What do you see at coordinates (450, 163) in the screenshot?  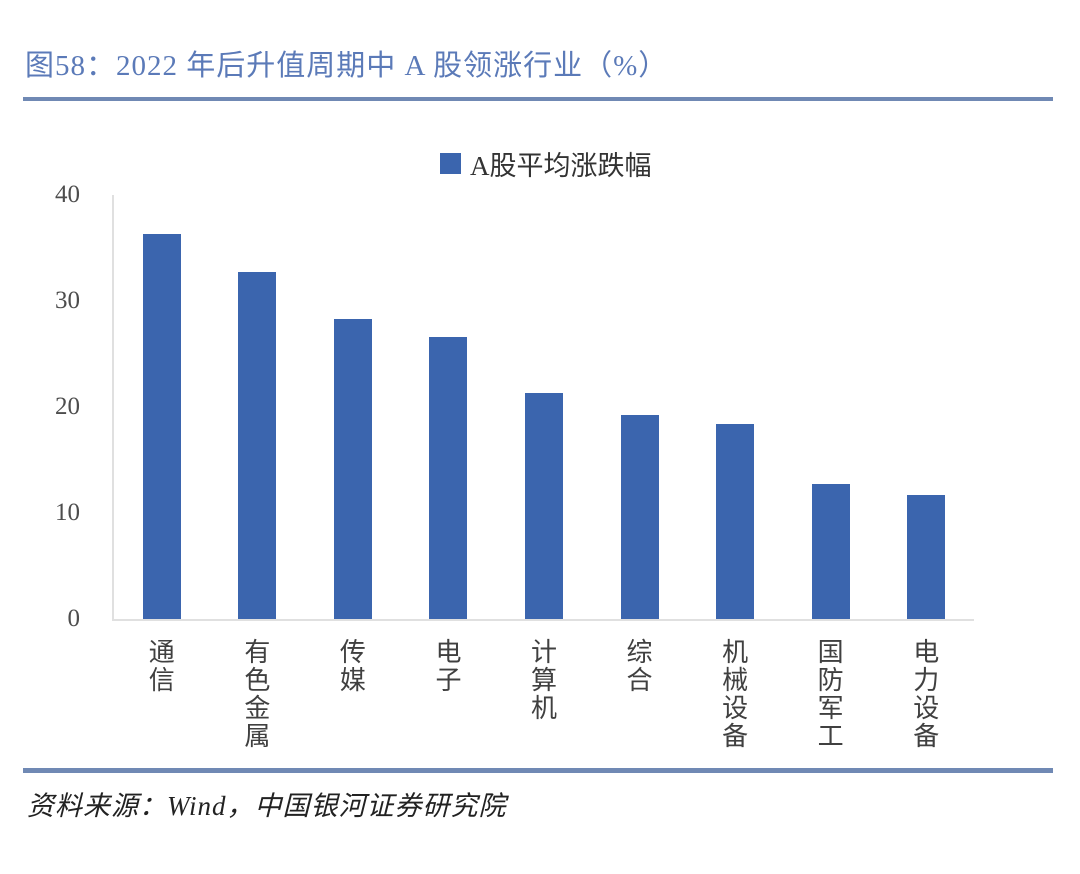 I see `legend-swatch` at bounding box center [450, 163].